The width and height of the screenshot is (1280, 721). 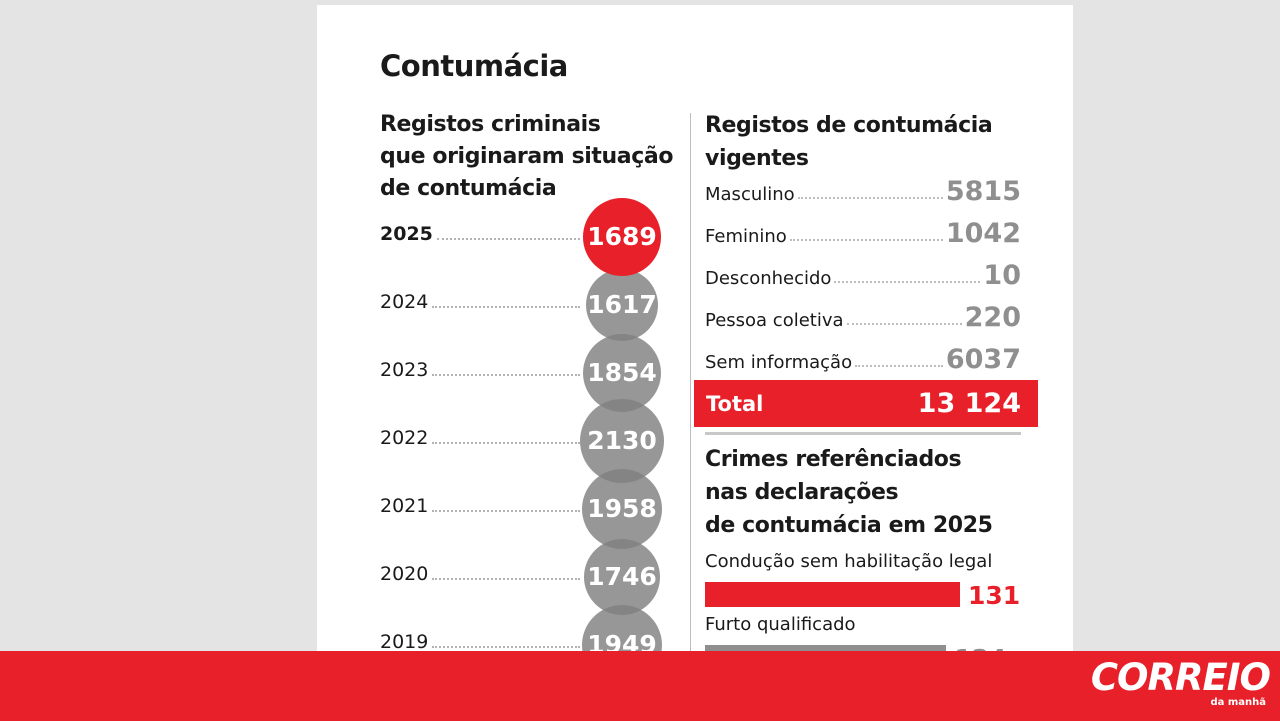 I want to click on bubble: 2130, so click(x=622, y=441).